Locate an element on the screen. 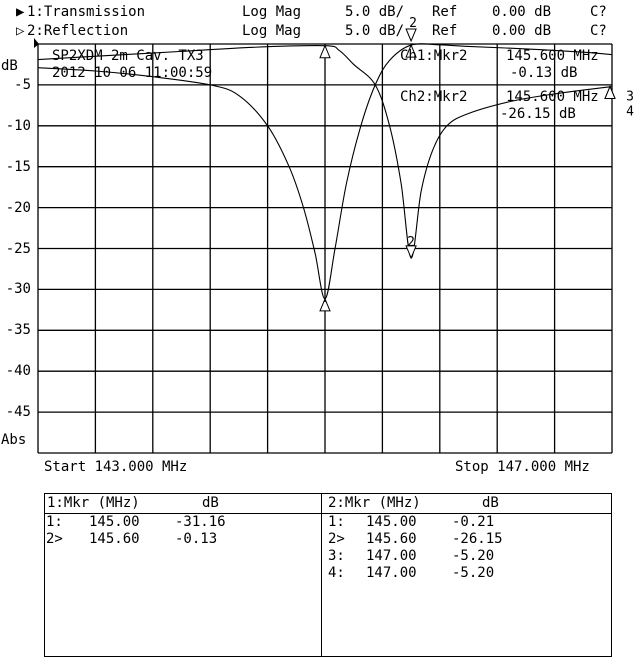 This screenshot has width=640, height=659. y-tick-label: -5 is located at coordinates (22, 84).